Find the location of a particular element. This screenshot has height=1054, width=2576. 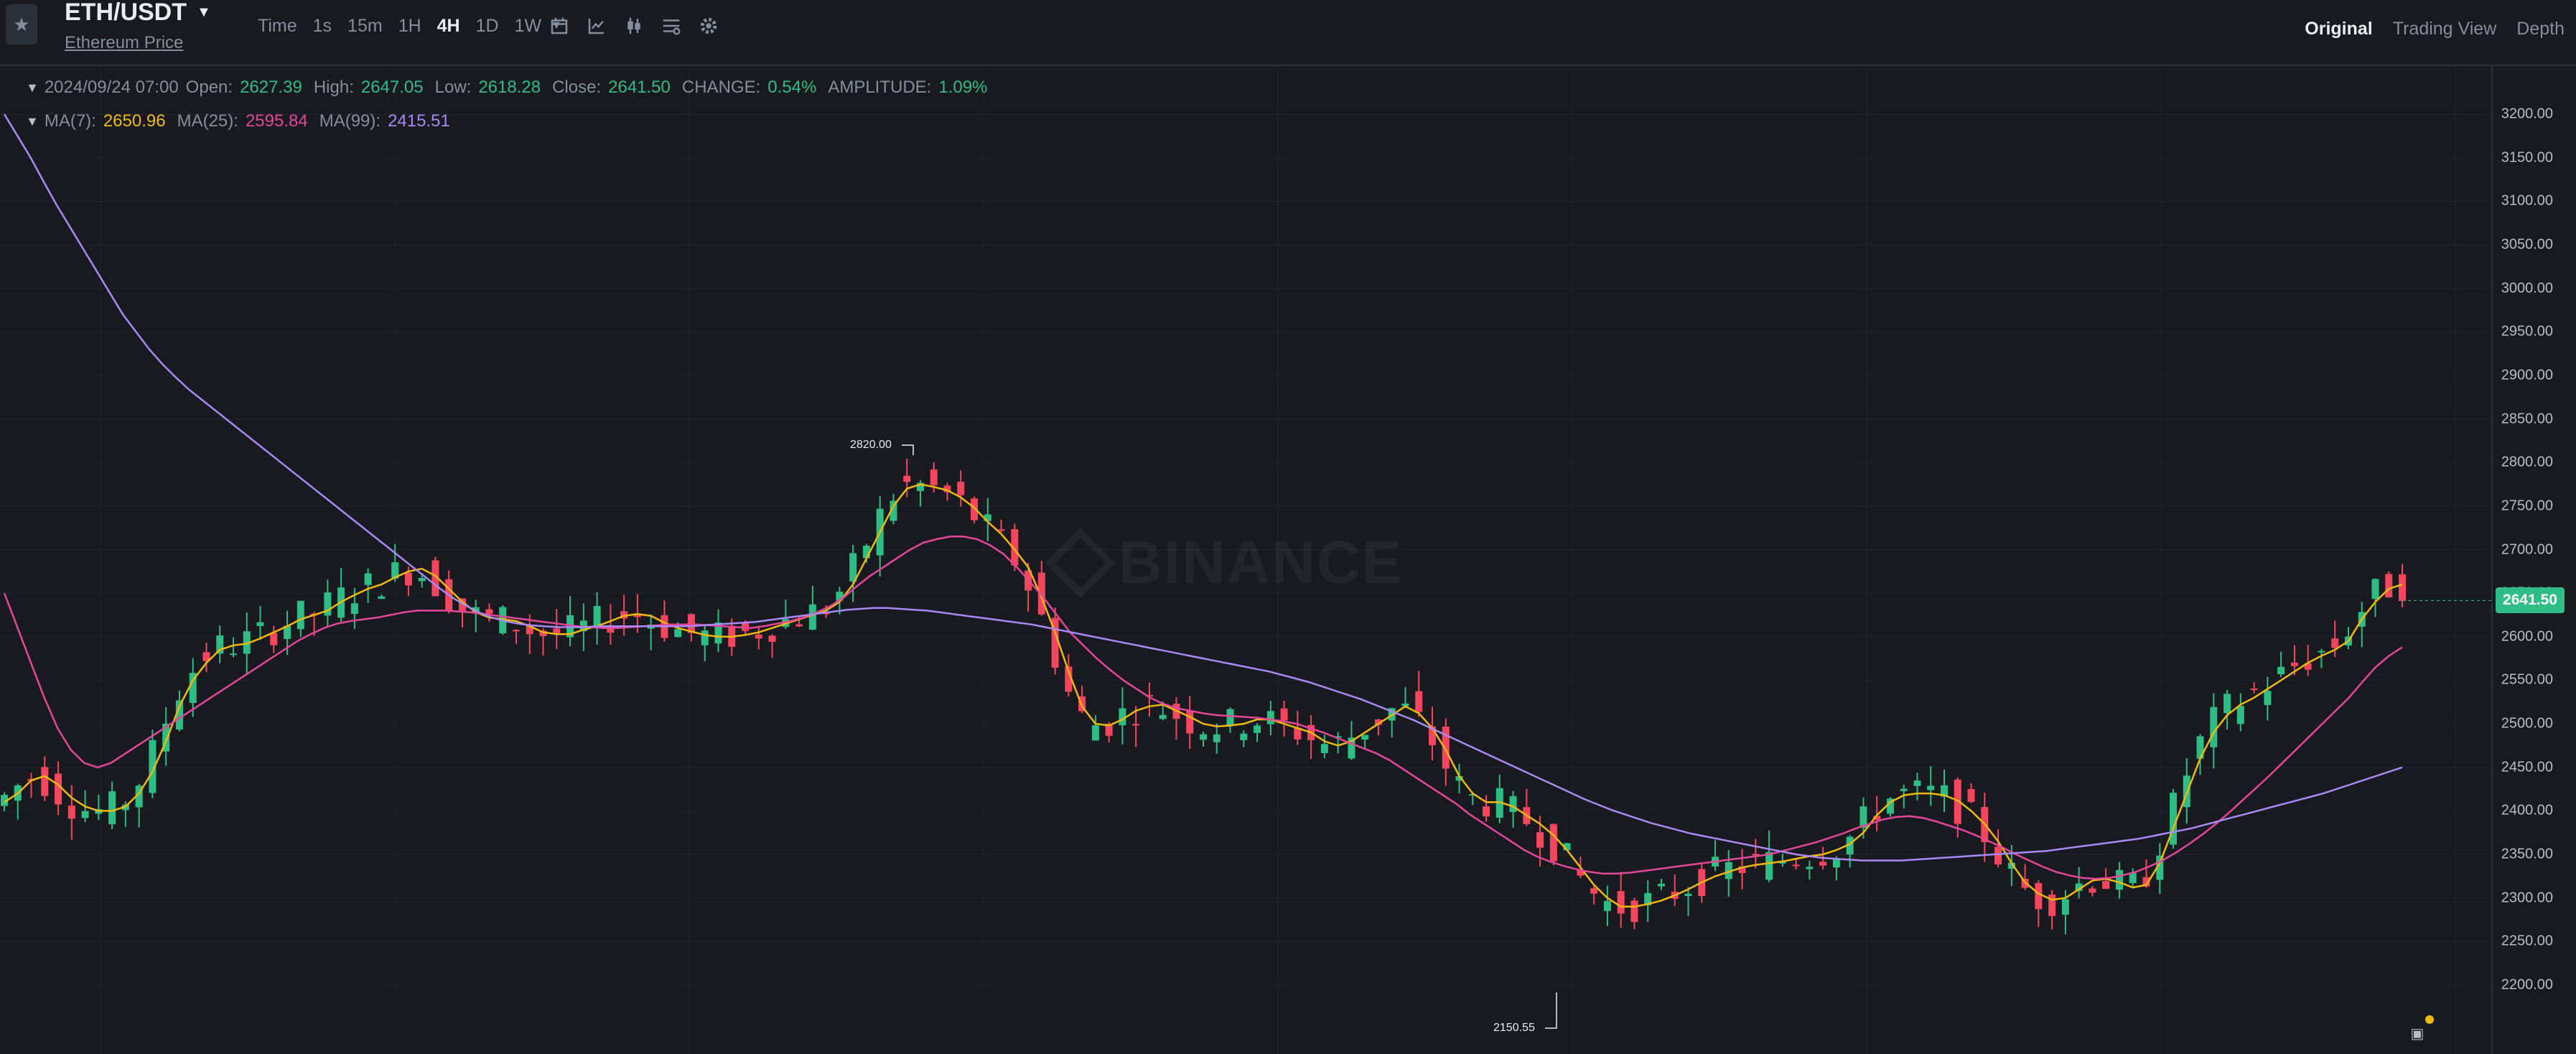

price-tick-label: 2350.00 is located at coordinates (2527, 854).